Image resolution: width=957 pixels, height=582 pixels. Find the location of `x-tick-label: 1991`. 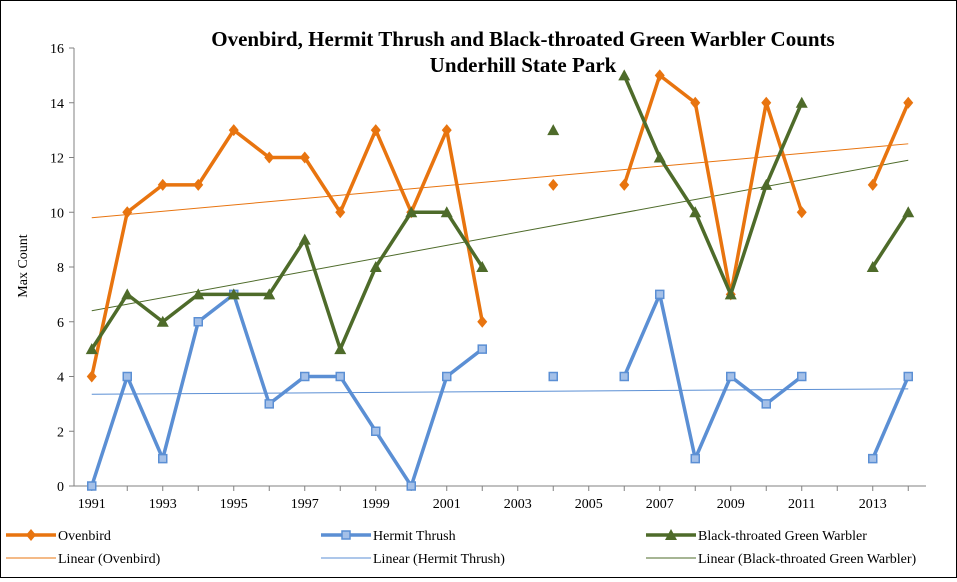

x-tick-label: 1991 is located at coordinates (92, 504).